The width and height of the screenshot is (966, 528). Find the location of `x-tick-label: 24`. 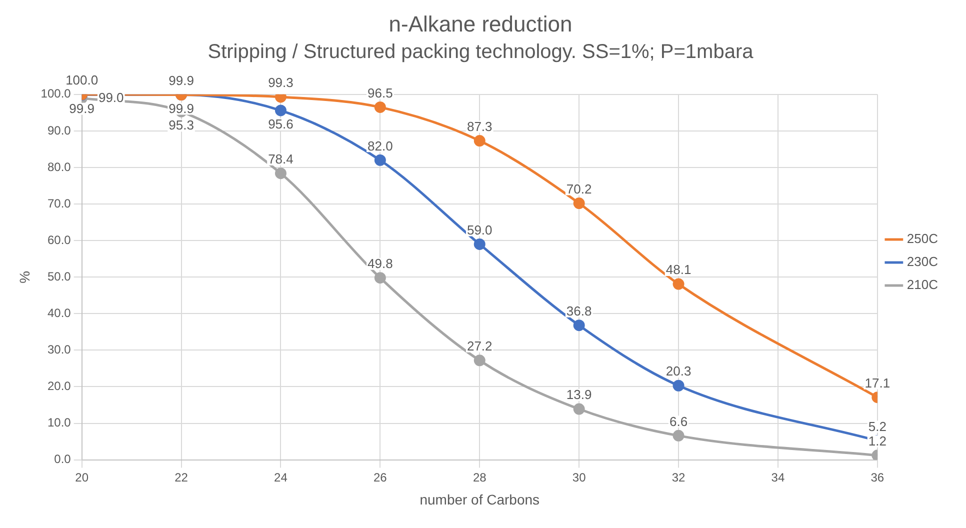

x-tick-label: 24 is located at coordinates (281, 477).